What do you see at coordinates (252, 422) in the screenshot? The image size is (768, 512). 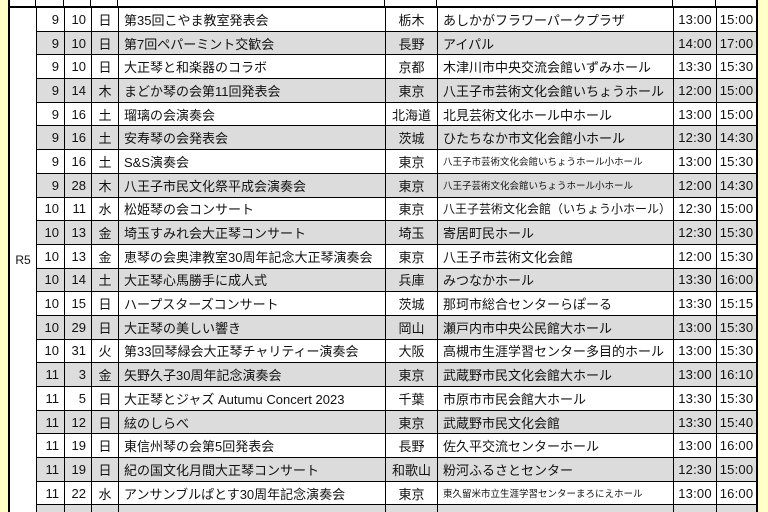 I see `event-cell: 絃のしらべ` at bounding box center [252, 422].